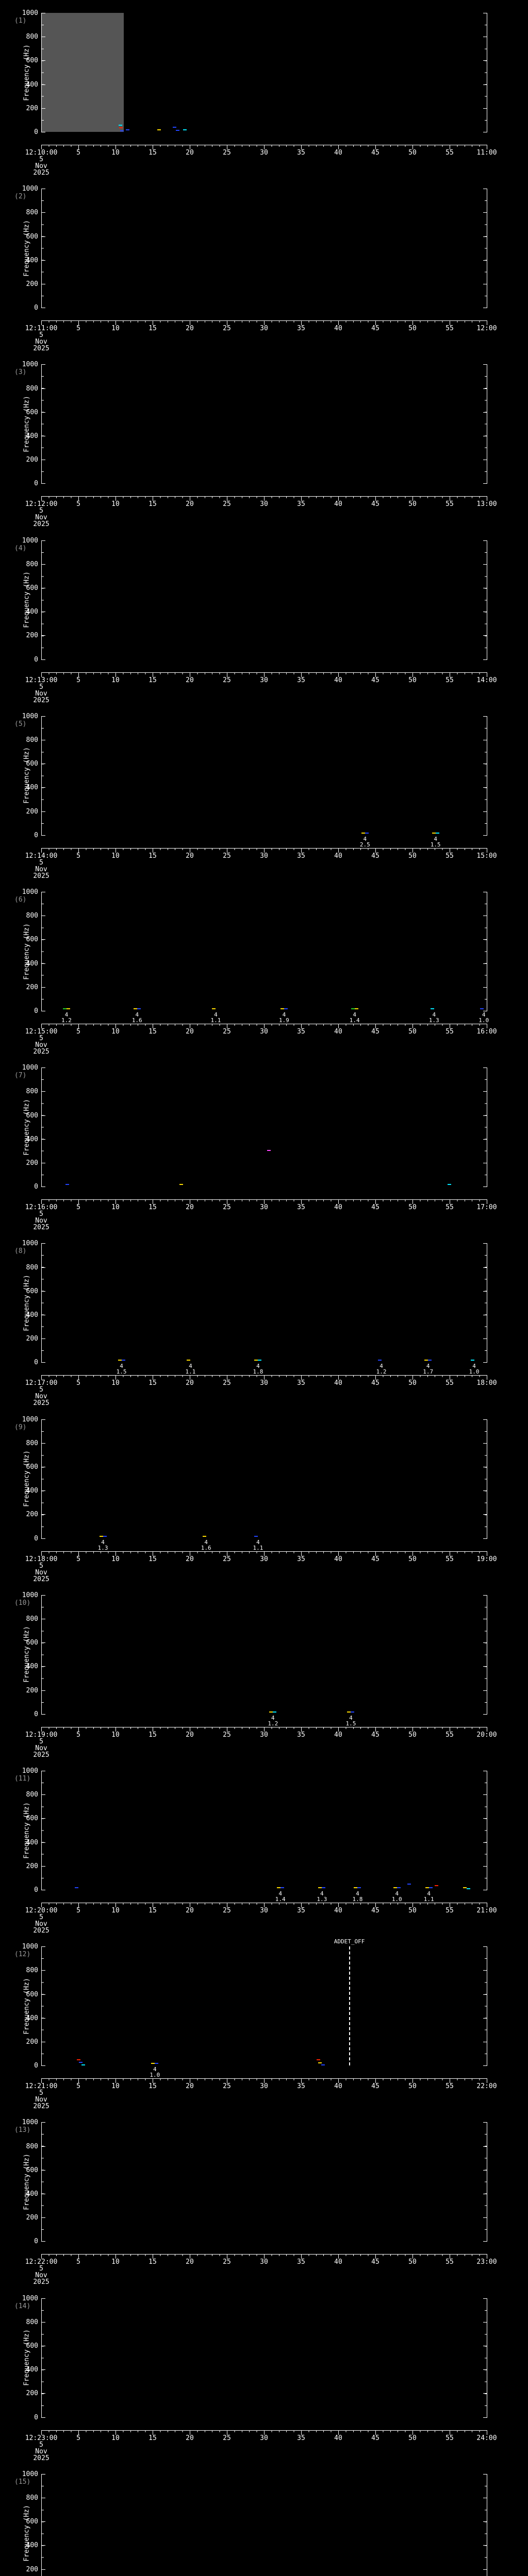 The width and height of the screenshot is (528, 2576). What do you see at coordinates (30, 540) in the screenshot?
I see `y-tick-label: 1000` at bounding box center [30, 540].